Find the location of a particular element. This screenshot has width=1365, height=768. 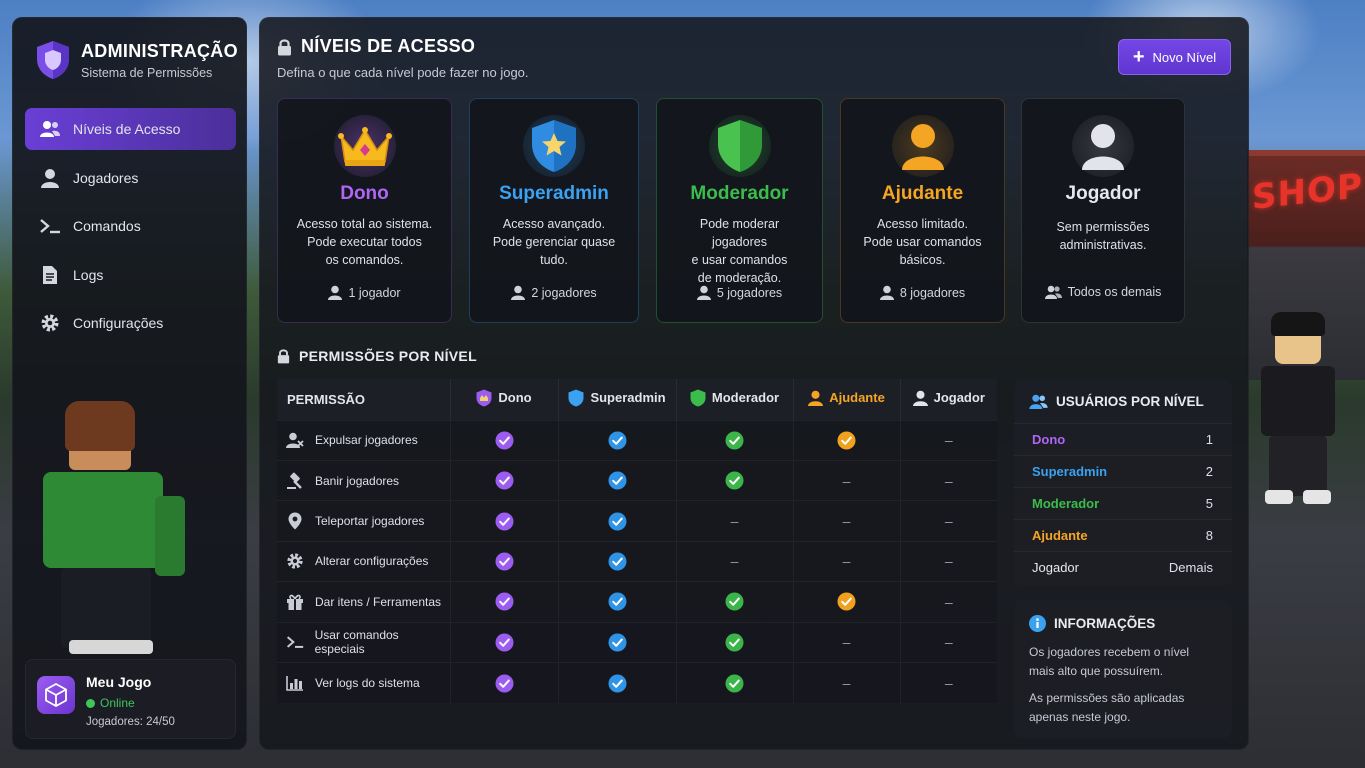

shop-building is located at coordinates (1306, 265).